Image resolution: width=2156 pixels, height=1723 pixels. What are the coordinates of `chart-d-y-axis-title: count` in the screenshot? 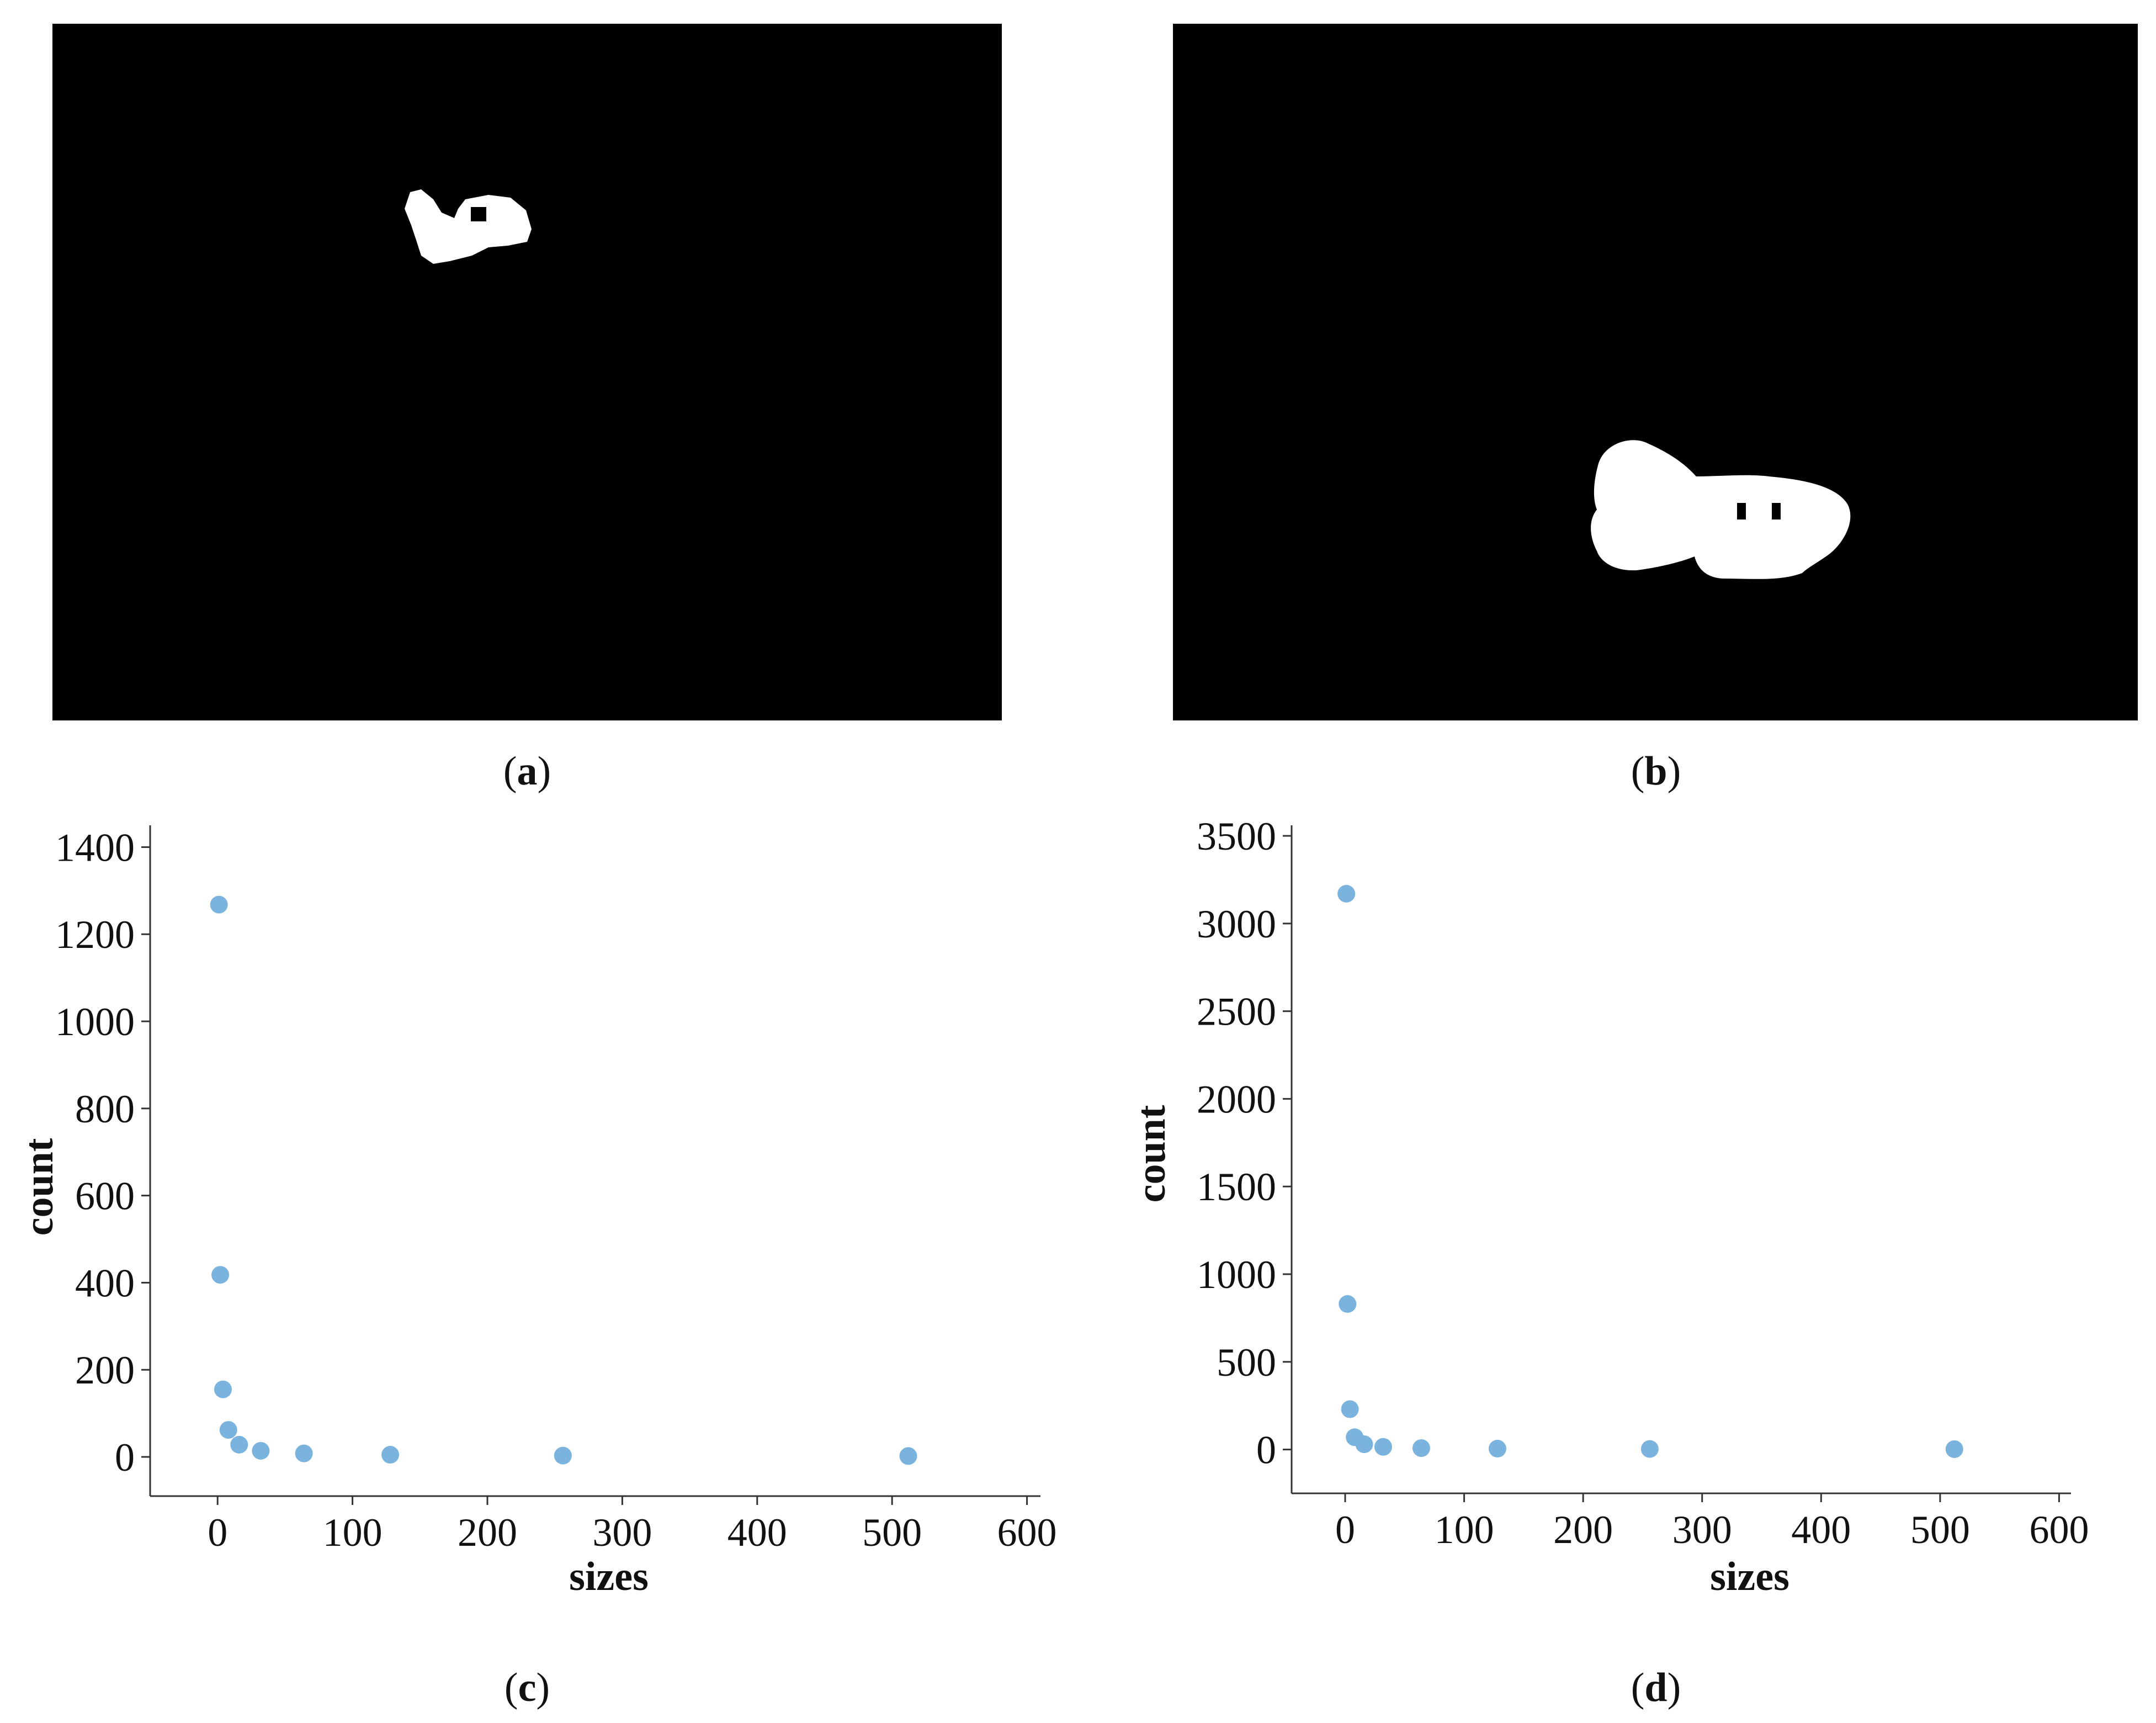 It's located at (1151, 1153).